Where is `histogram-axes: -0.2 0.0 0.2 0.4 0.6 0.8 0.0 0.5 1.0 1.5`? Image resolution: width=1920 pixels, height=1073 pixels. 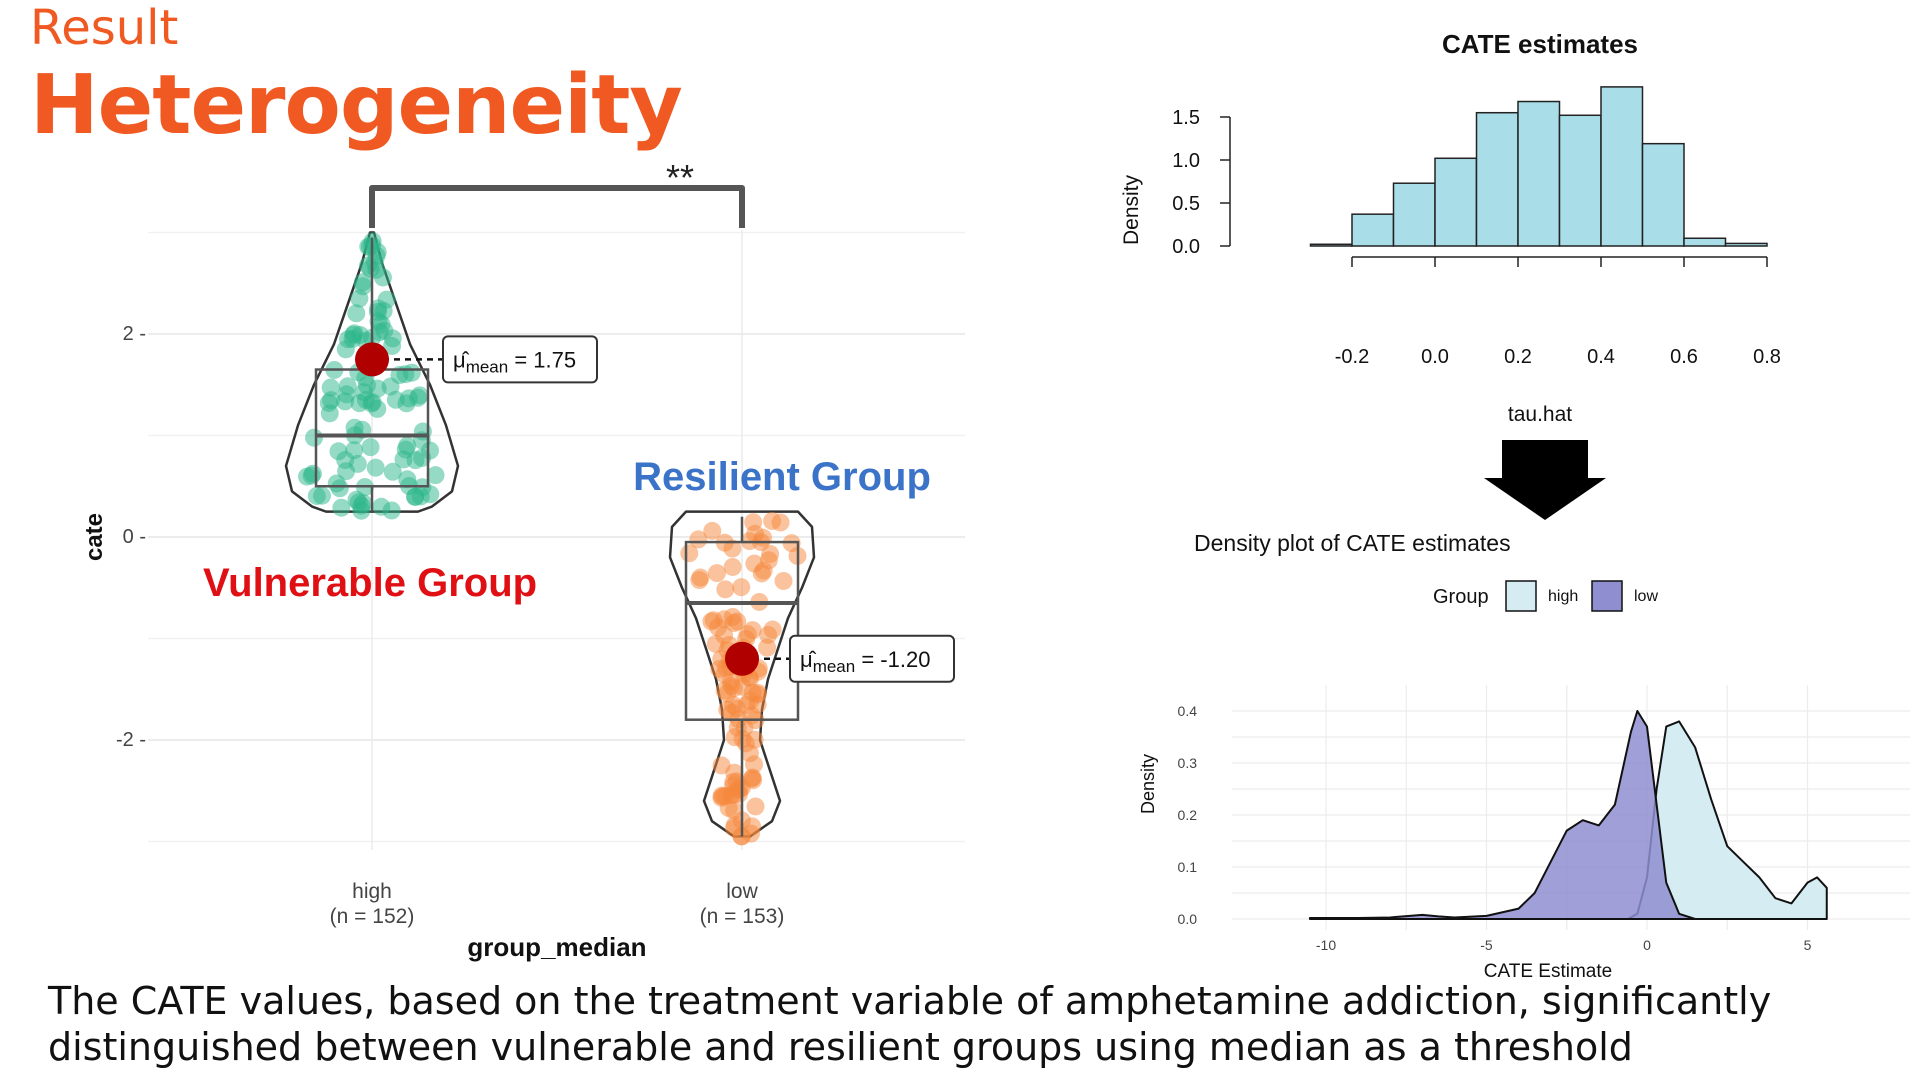
histogram-axes: -0.2 0.0 0.2 0.4 0.6 0.8 0.0 0.5 1.0 1.5 is located at coordinates (1476, 237).